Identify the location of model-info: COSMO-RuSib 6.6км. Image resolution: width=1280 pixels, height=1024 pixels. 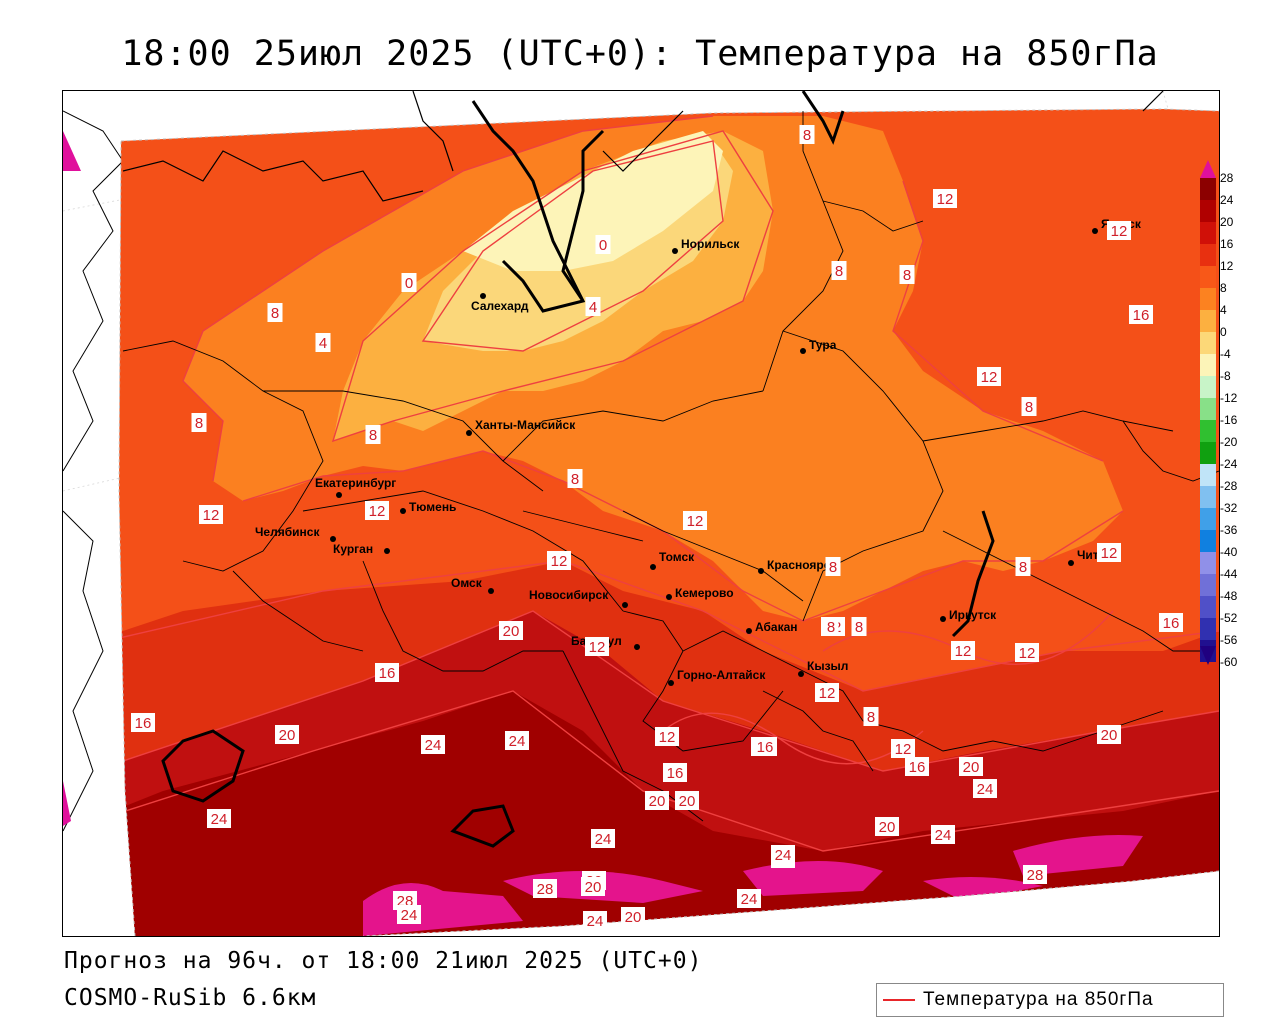
(190, 998).